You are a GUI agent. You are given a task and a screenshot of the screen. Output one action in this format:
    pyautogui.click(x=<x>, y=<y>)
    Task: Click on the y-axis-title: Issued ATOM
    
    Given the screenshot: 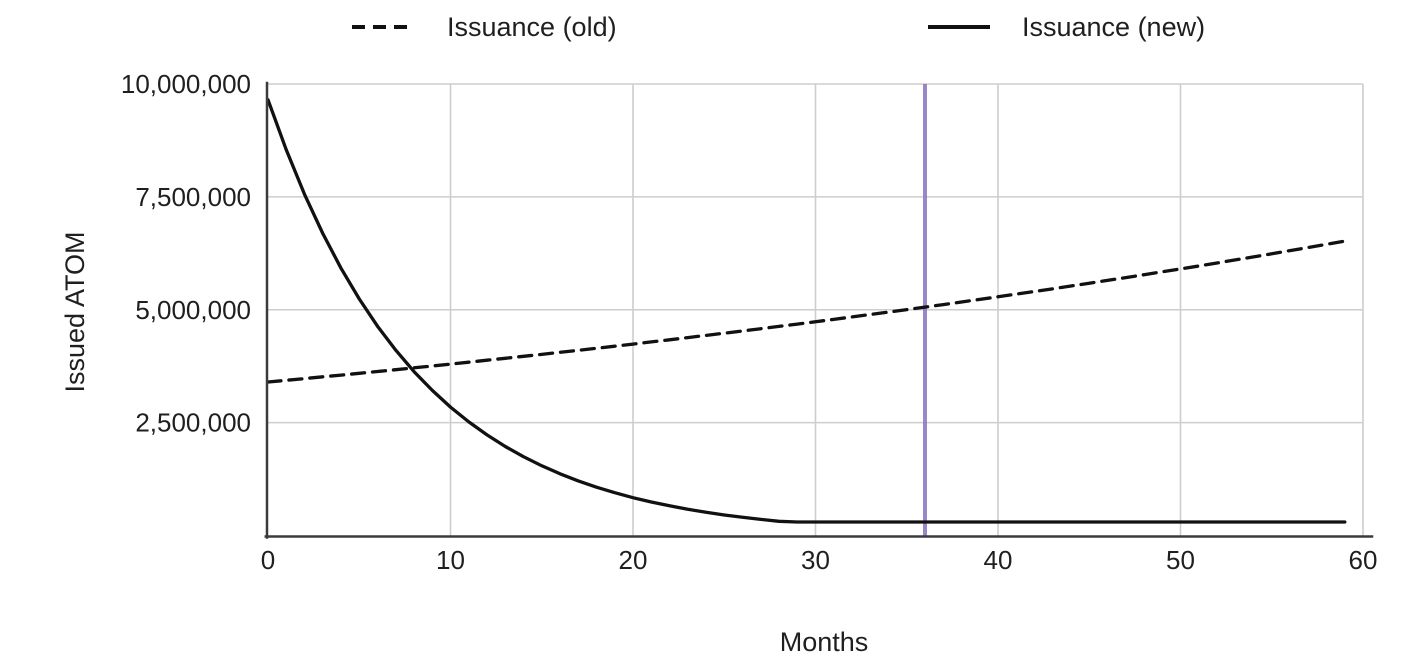 What is the action you would take?
    pyautogui.click(x=75, y=311)
    